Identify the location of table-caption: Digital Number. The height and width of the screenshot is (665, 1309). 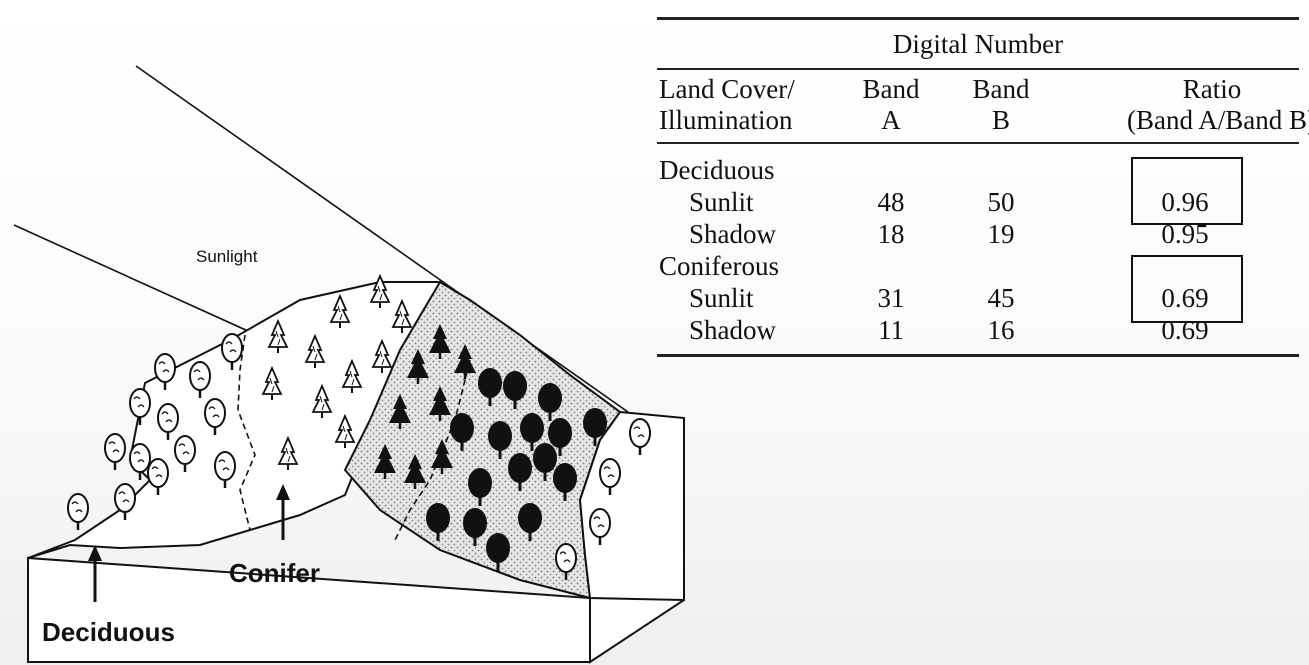
(978, 44).